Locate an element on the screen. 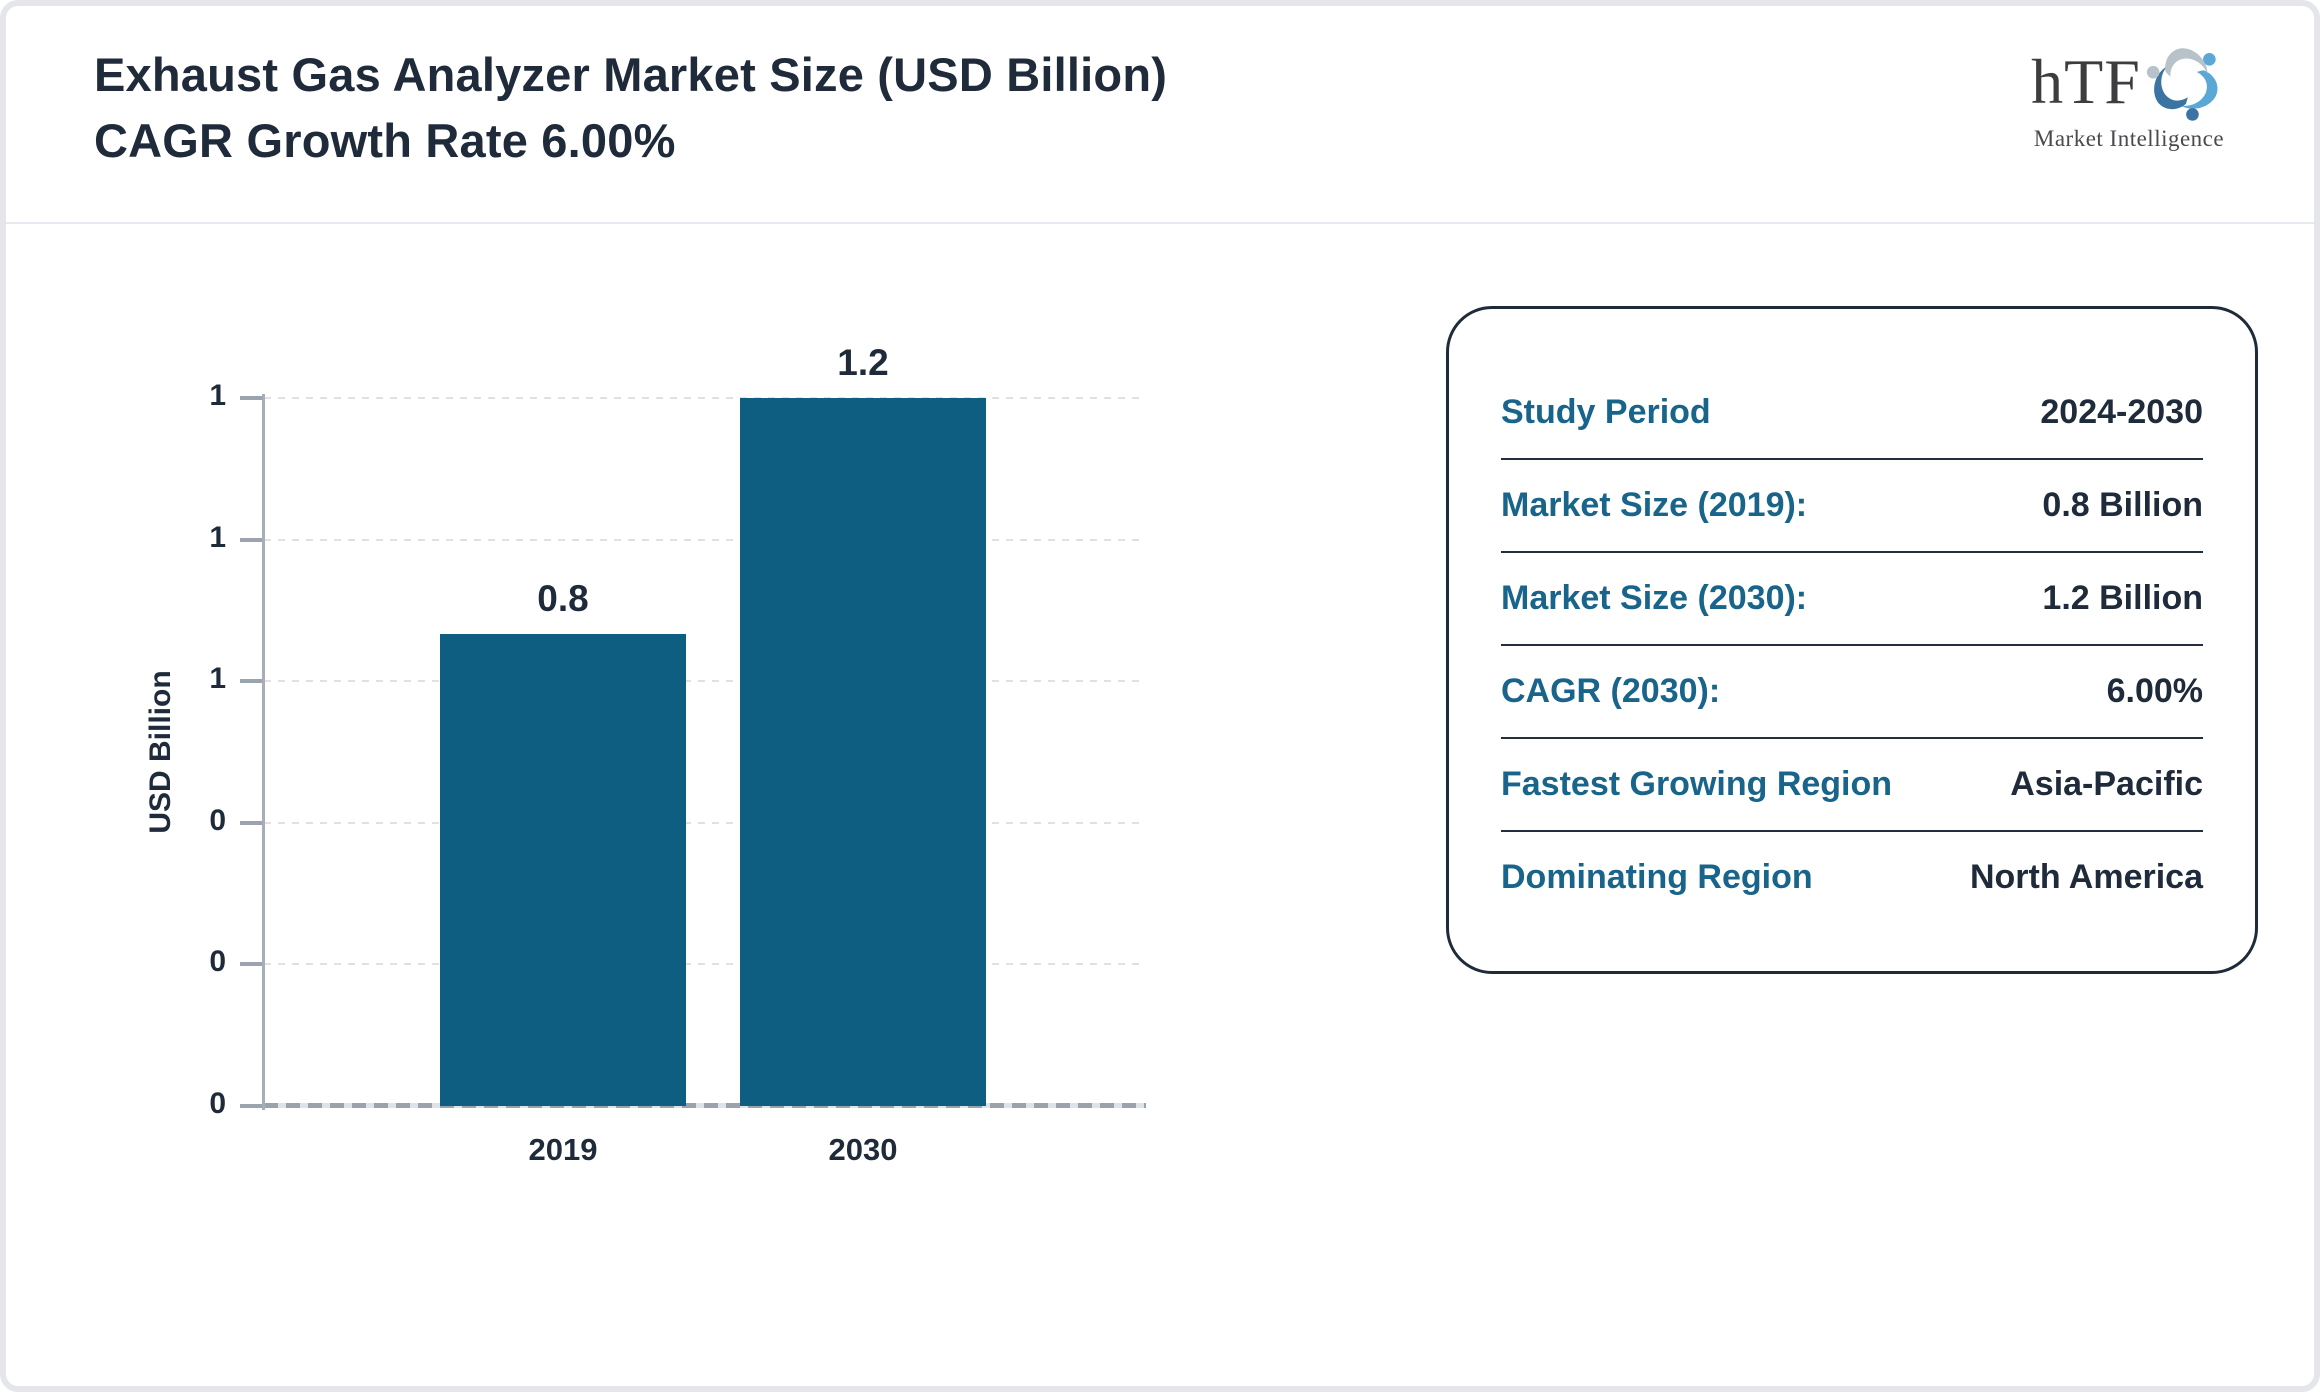 The width and height of the screenshot is (2320, 1392). x-axis-category-label: 2030 is located at coordinates (863, 1149).